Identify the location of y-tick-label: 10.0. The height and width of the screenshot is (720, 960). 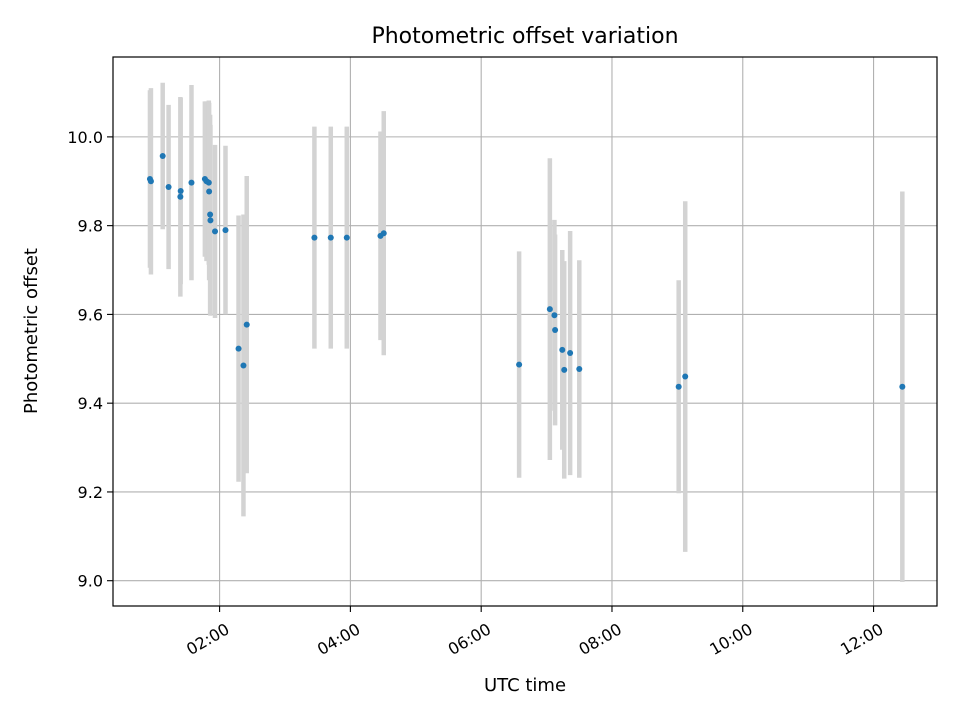
(85, 137).